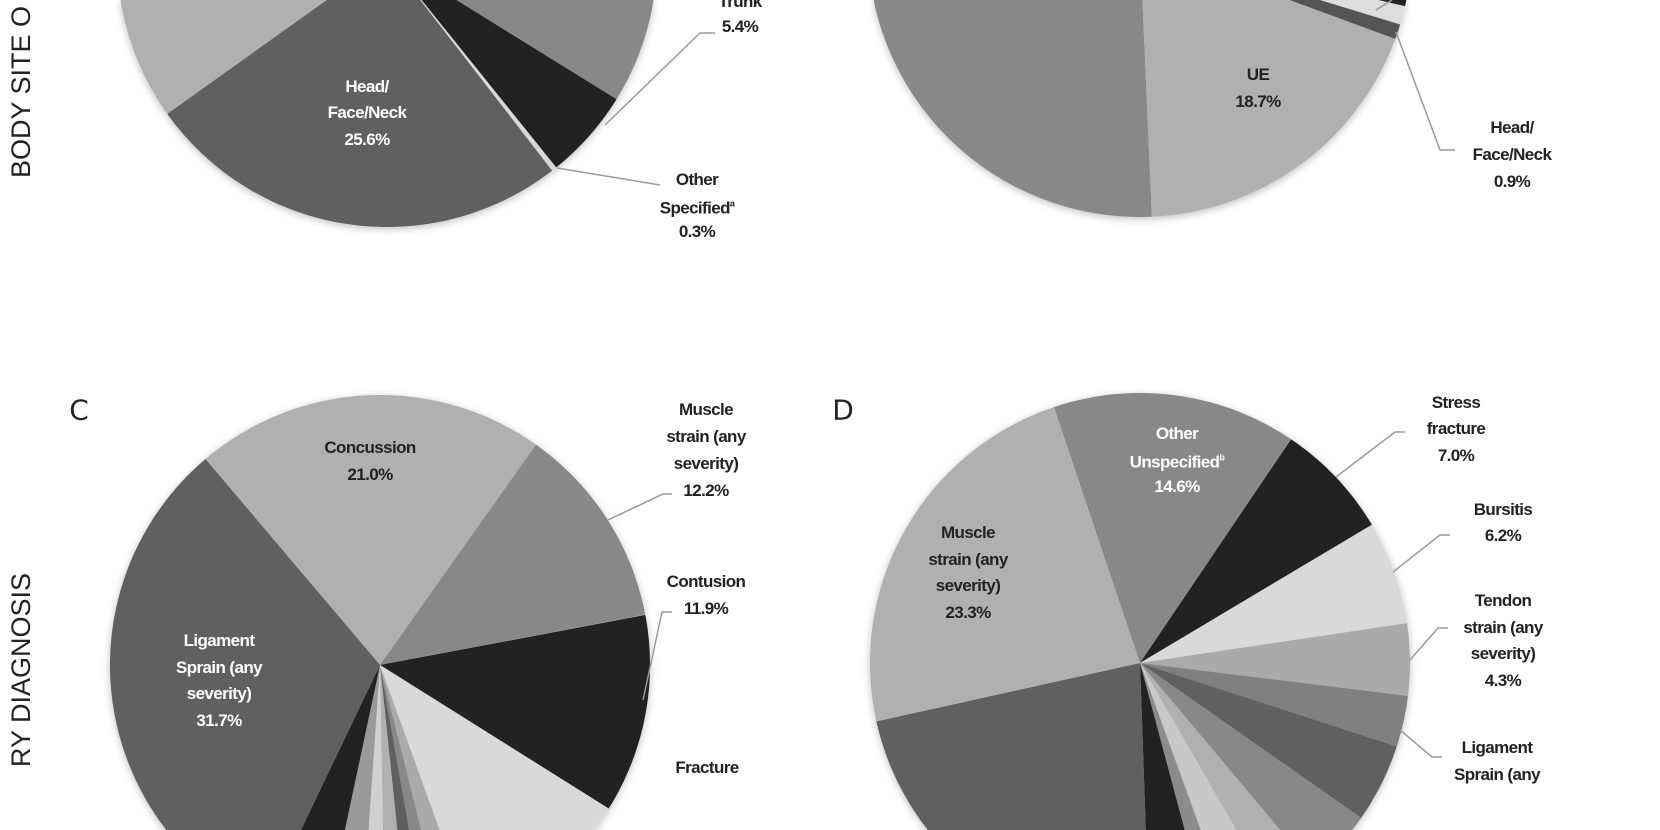 The width and height of the screenshot is (1660, 830). What do you see at coordinates (707, 767) in the screenshot?
I see `label-fracture: Fracture` at bounding box center [707, 767].